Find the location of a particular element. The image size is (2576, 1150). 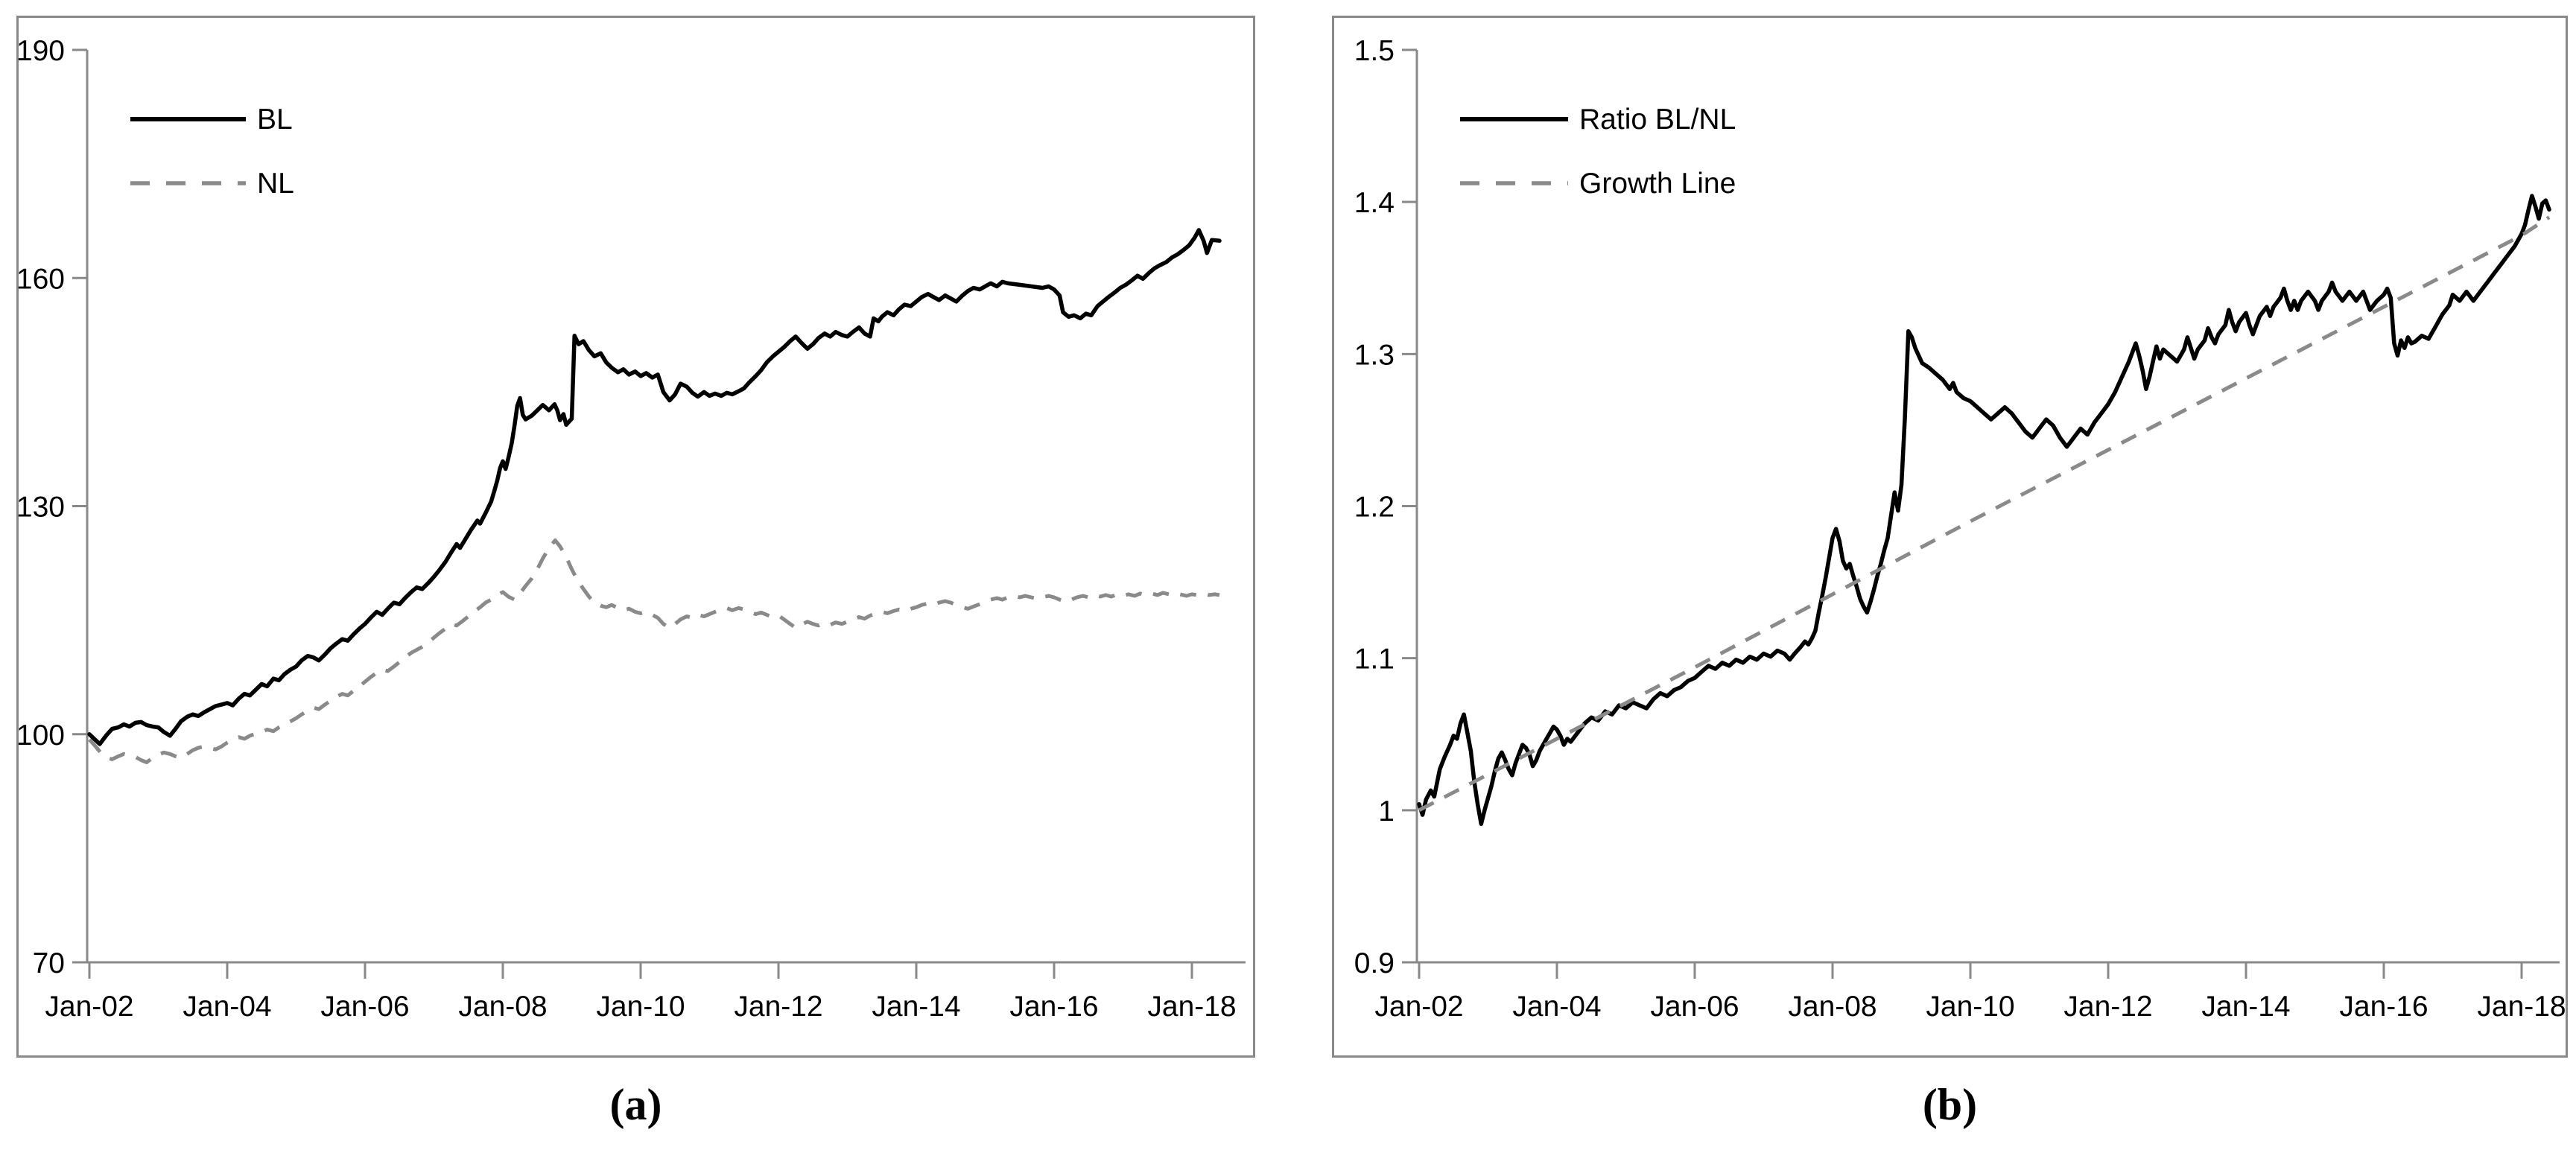

y-tick-label: 190 is located at coordinates (41, 51).